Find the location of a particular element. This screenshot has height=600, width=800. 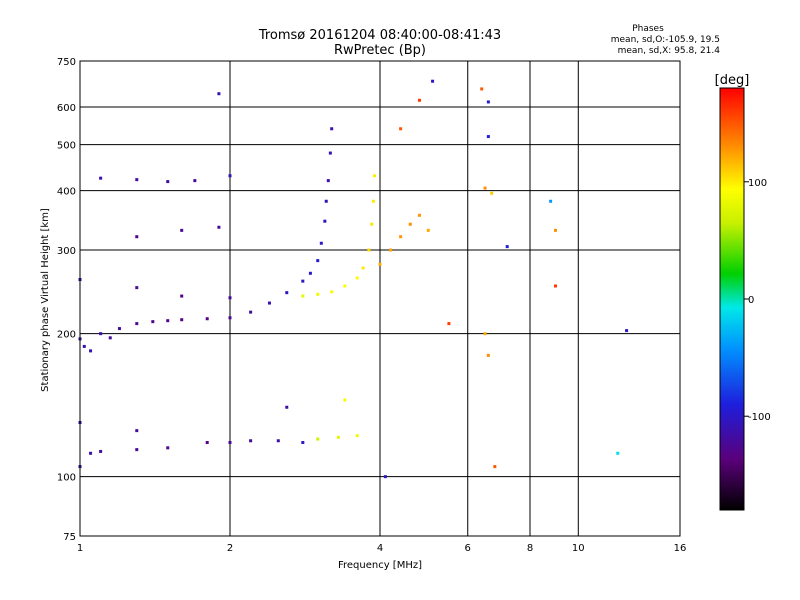

y-tick-label: 400 is located at coordinates (66, 192).